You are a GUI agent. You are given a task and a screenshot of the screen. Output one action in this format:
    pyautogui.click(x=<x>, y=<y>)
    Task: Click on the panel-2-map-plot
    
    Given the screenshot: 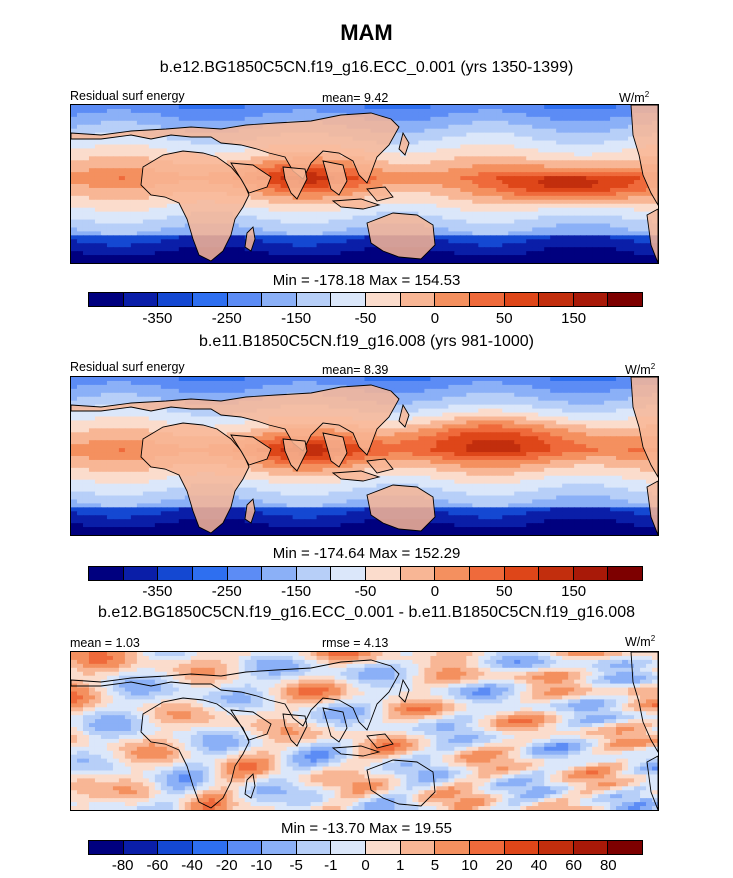 What is the action you would take?
    pyautogui.click(x=364, y=456)
    